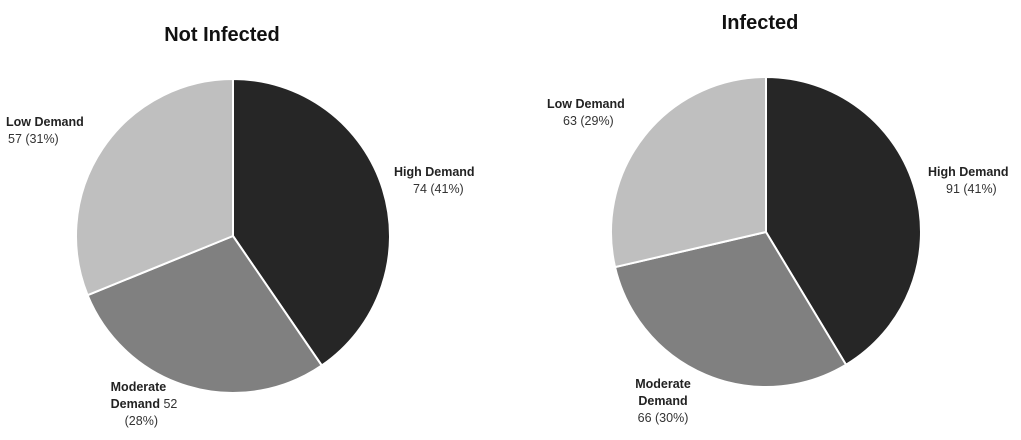 This screenshot has height=440, width=1021. Describe the element at coordinates (434, 181) in the screenshot. I see `label-high-demand: High Demand 74 (41%)` at that location.